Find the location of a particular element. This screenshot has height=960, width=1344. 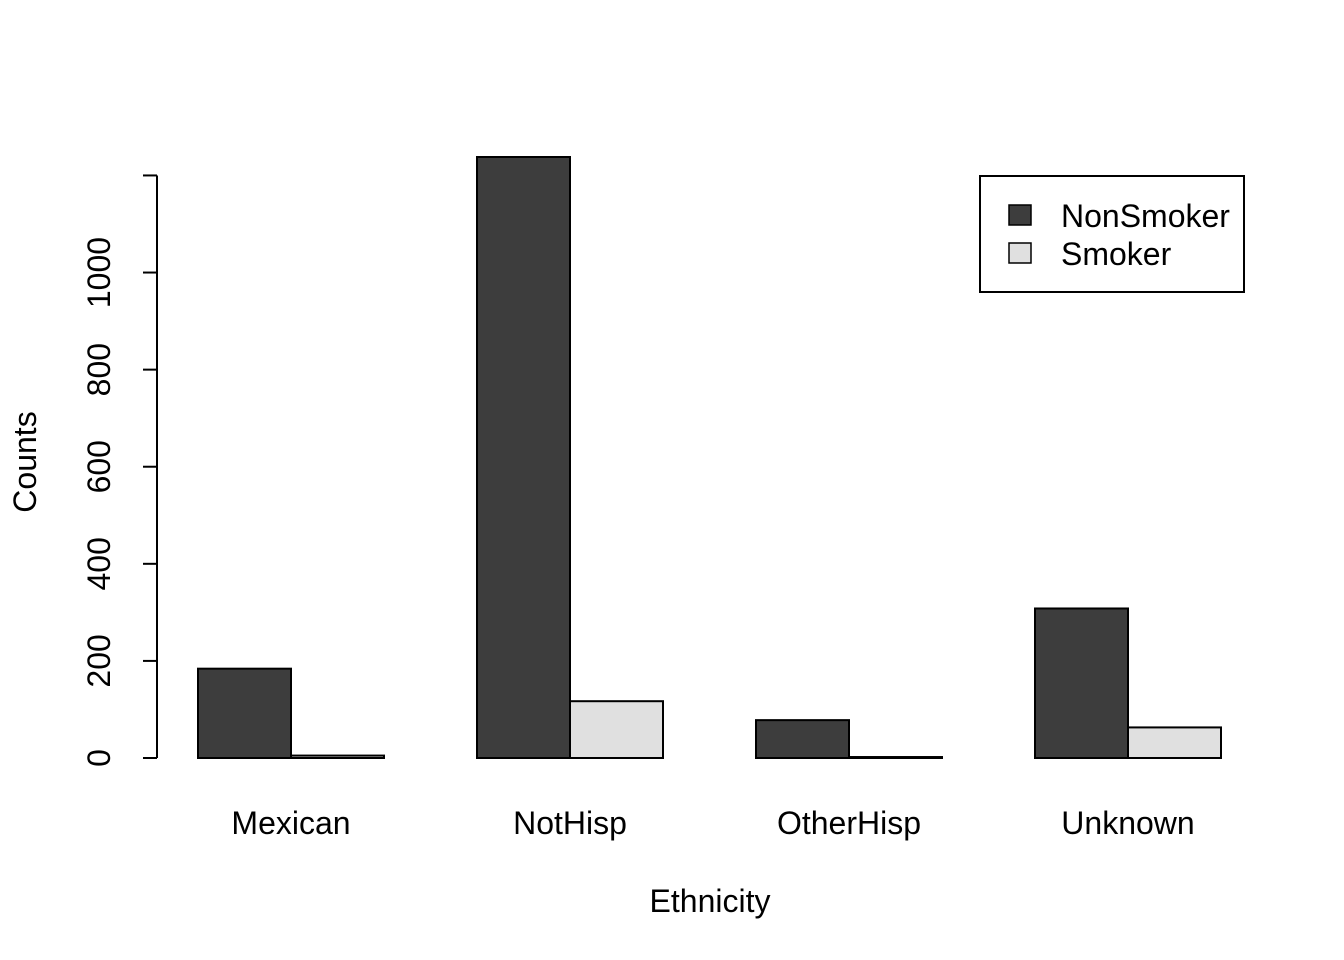

y-tick-label: 0 is located at coordinates (99, 758).